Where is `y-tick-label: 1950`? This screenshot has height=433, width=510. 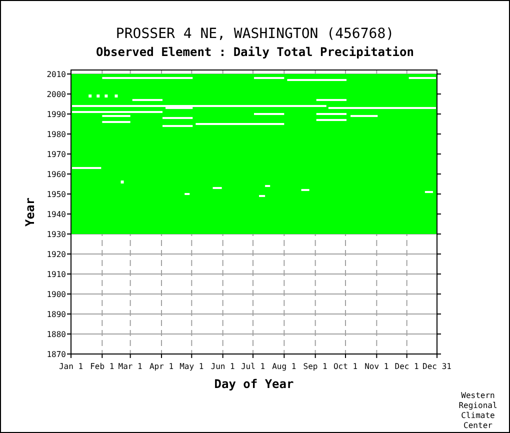 y-tick-label: 1950 is located at coordinates (56, 194).